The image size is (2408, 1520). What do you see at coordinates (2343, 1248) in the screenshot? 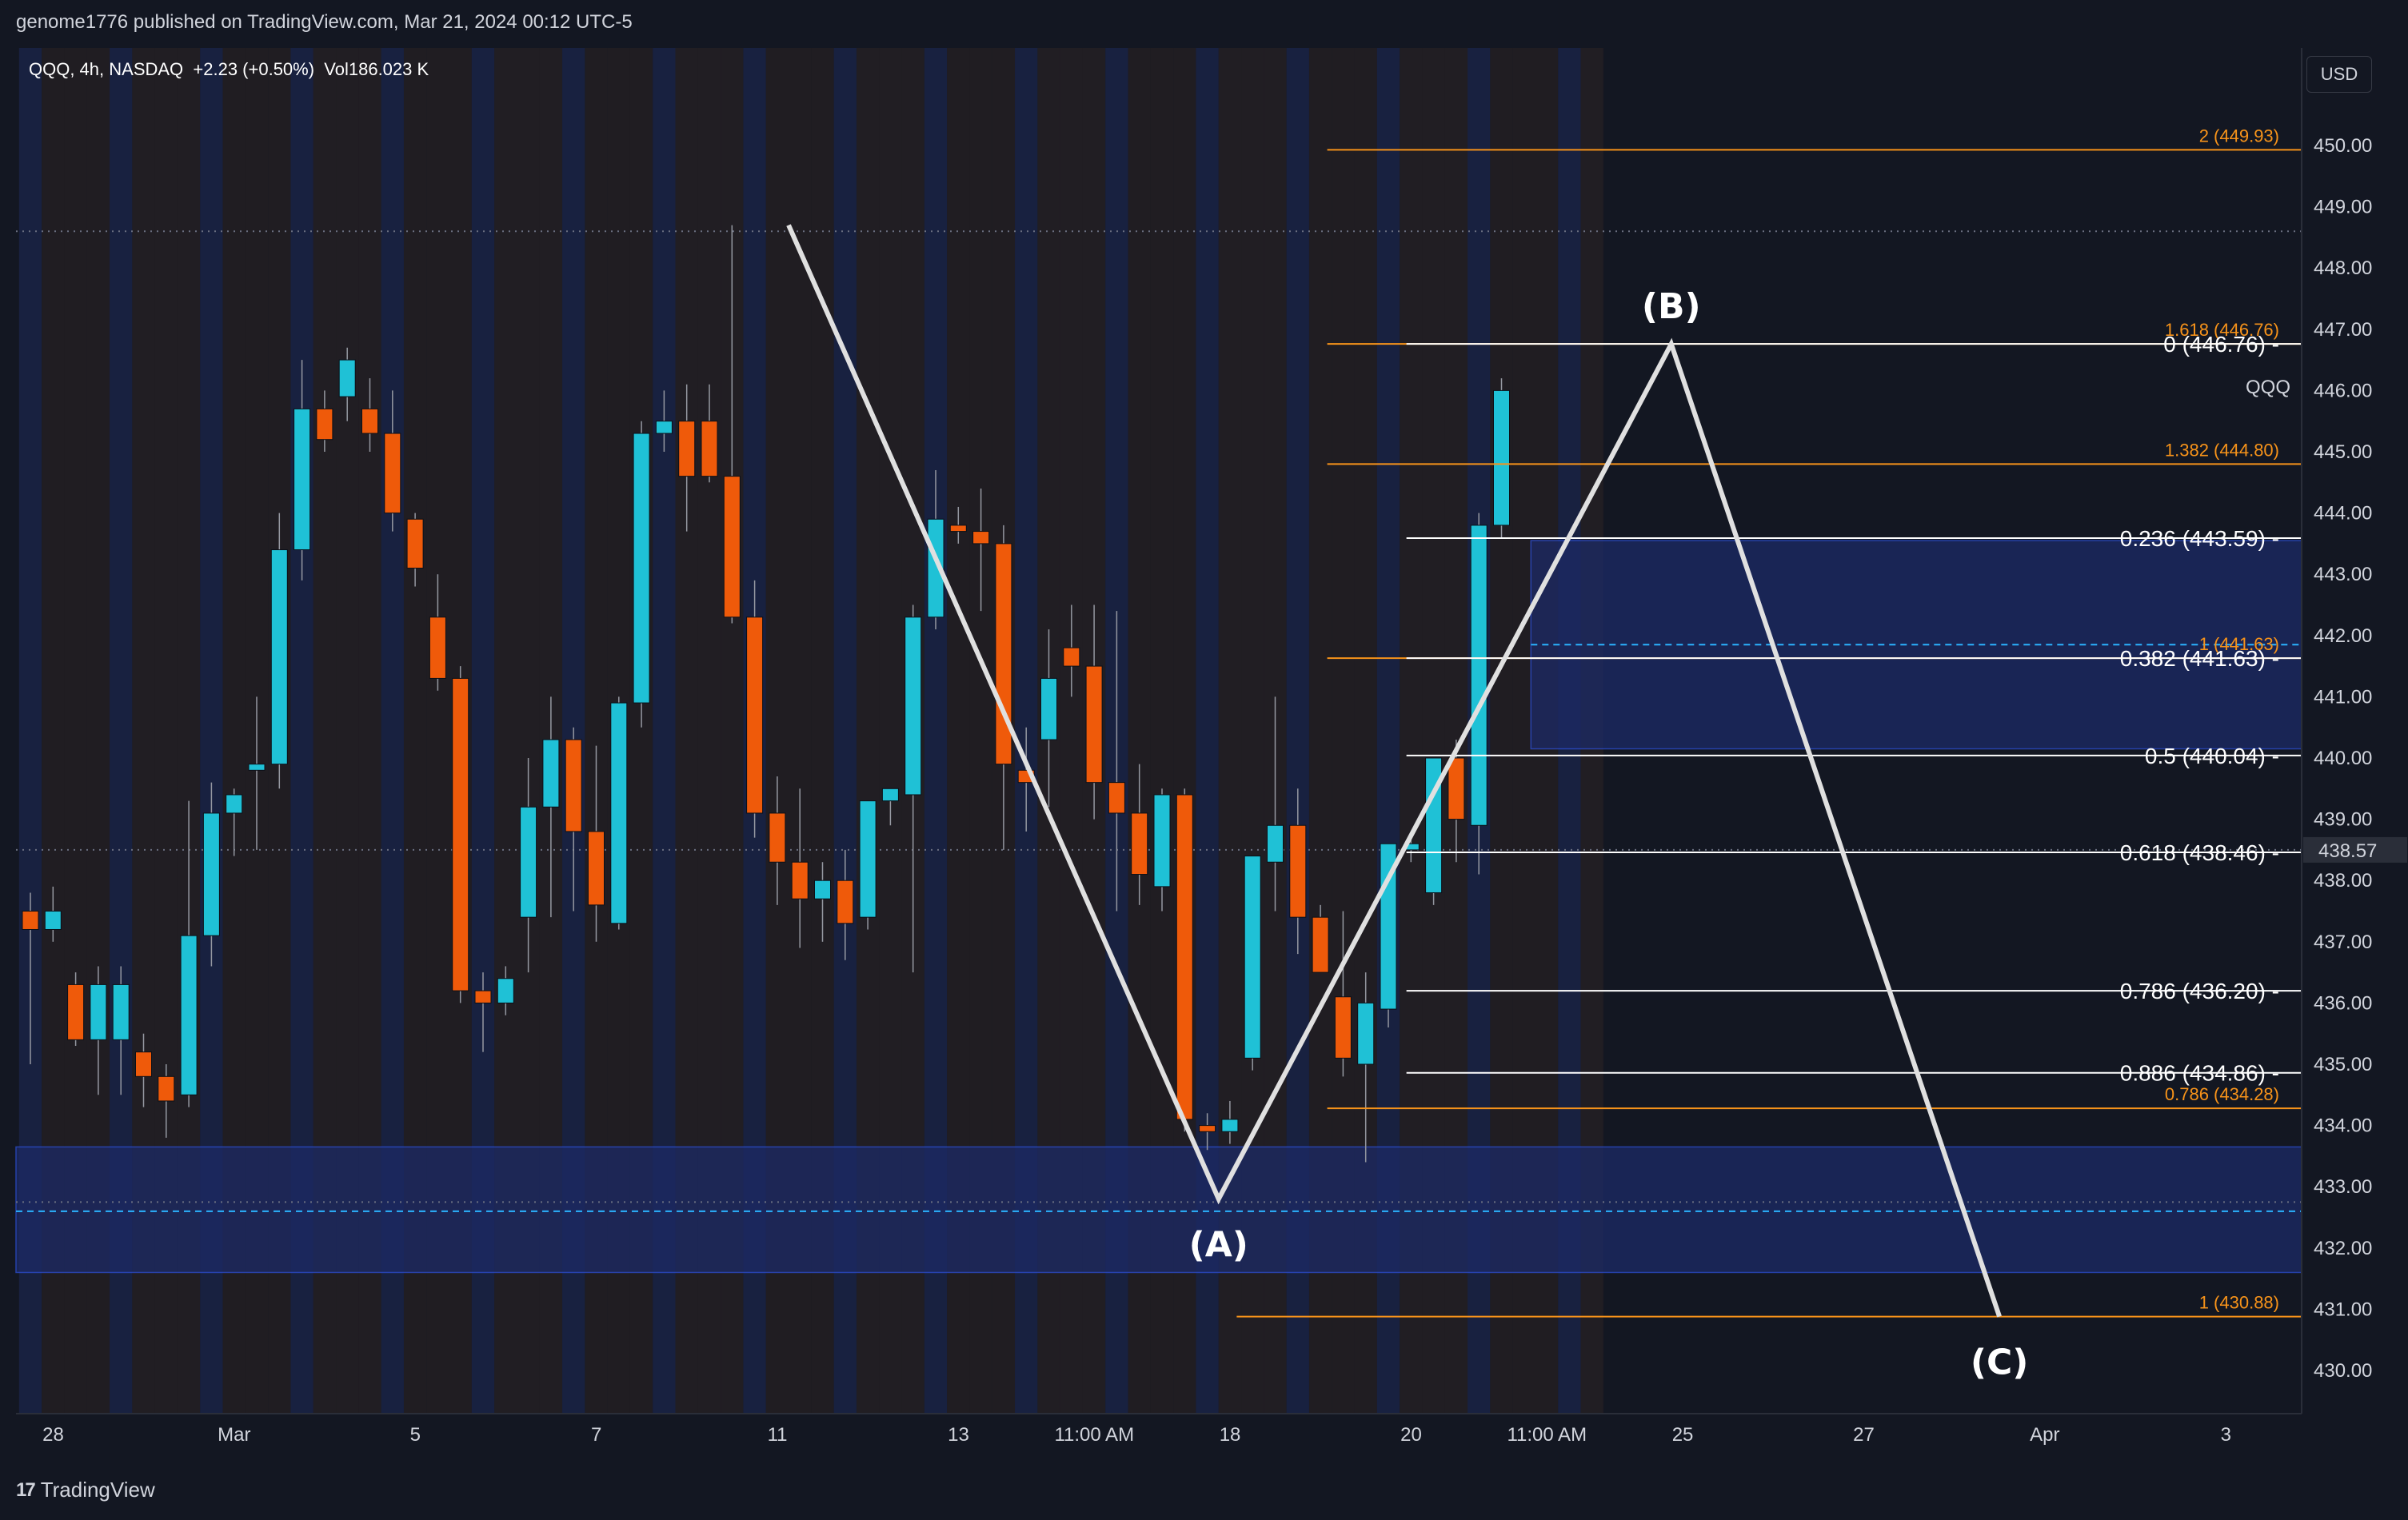
I see `price-tick: 432.00` at bounding box center [2343, 1248].